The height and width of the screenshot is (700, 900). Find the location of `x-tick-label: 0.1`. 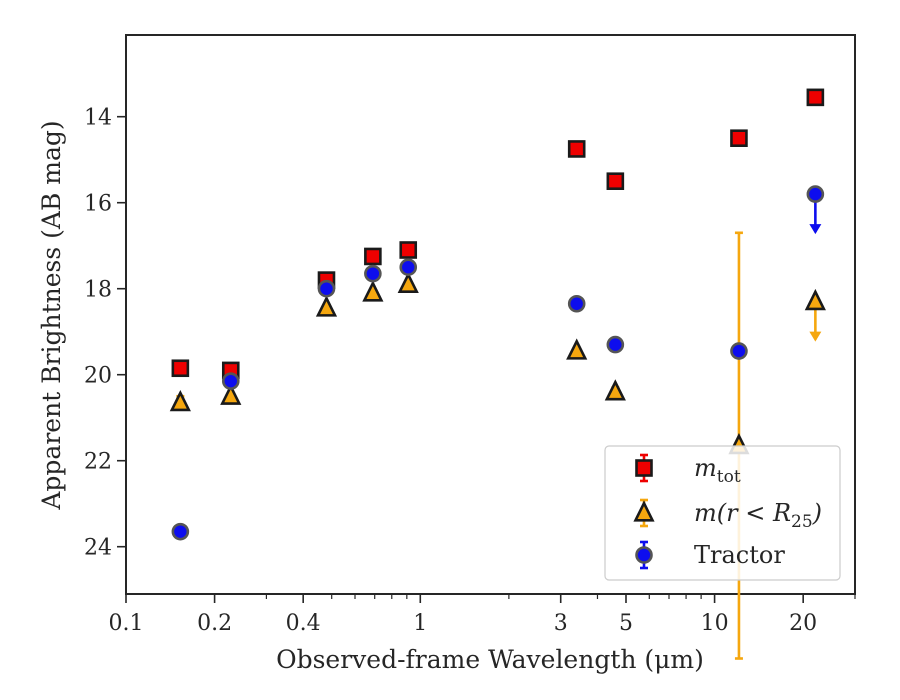

x-tick-label: 0.1 is located at coordinates (126, 623).